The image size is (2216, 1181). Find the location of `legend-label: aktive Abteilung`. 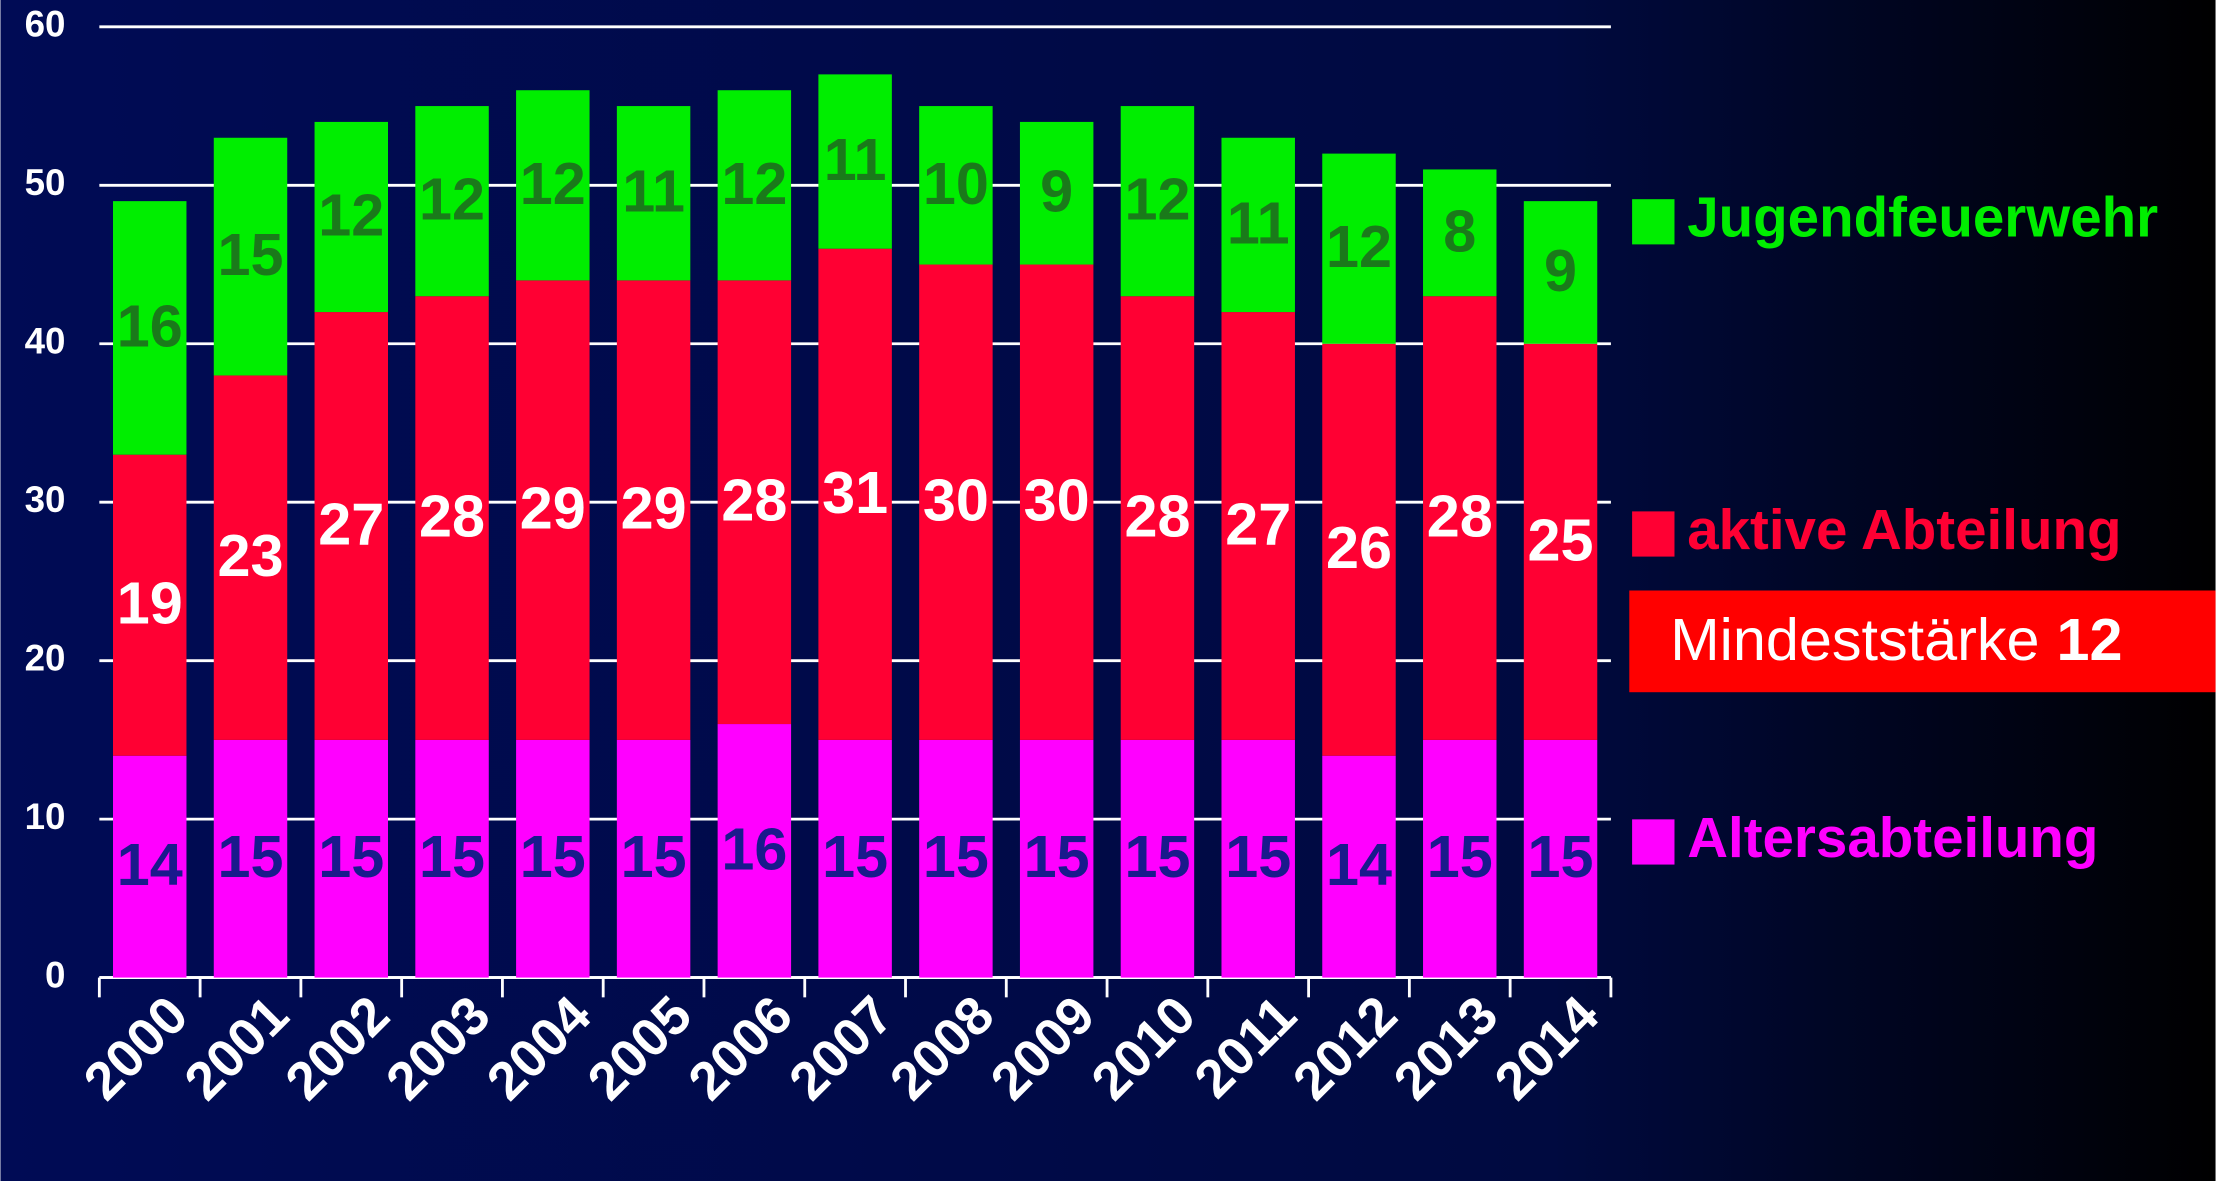

legend-label: aktive Abteilung is located at coordinates (1904, 529).